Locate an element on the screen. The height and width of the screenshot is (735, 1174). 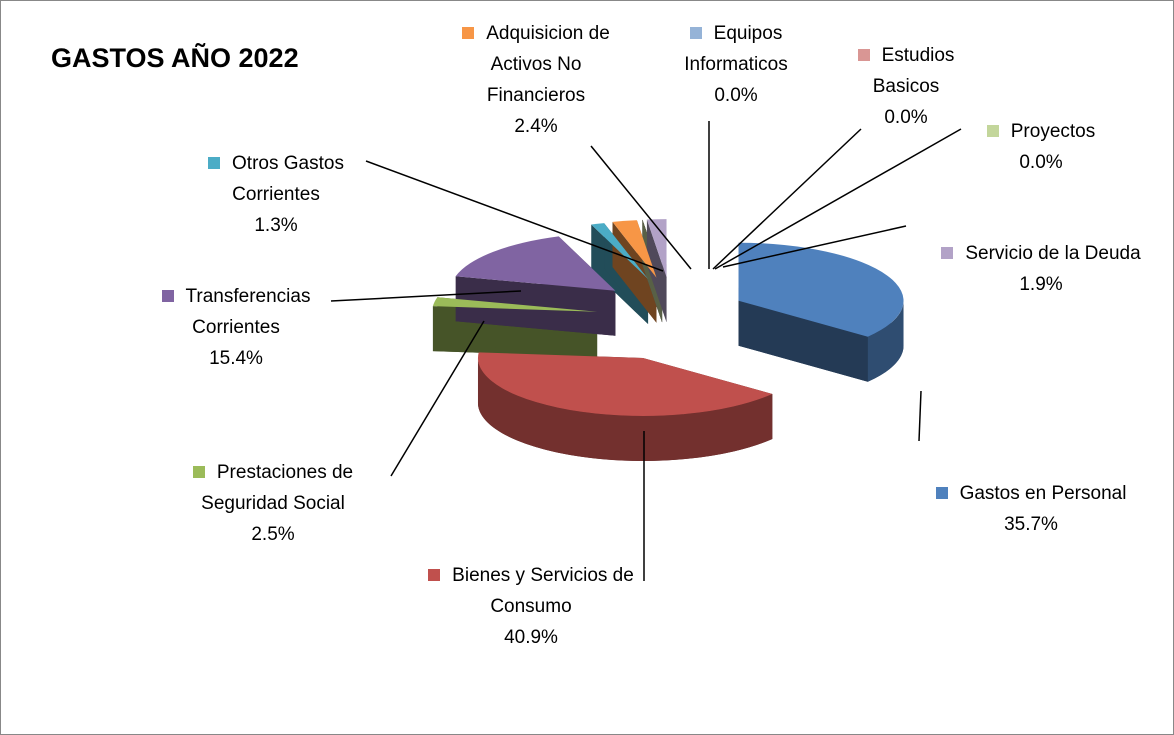
category-label: Adquisicion de Activos No Financieros is located at coordinates (548, 64).